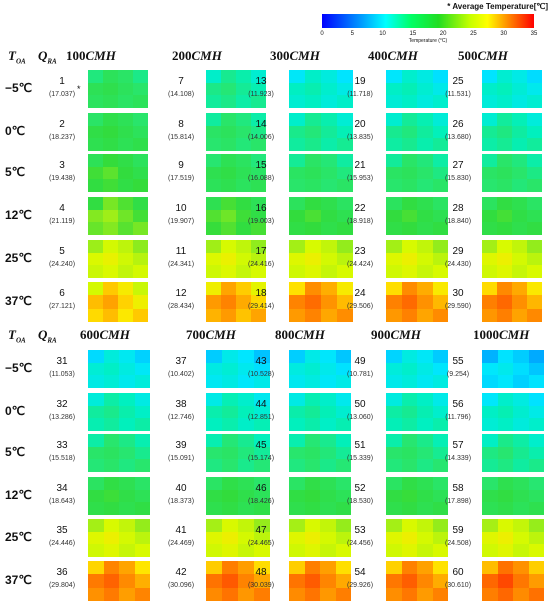 This screenshot has width=550, height=606. Describe the element at coordinates (62, 585) in the screenshot. I see `average-temperature: (29.804)` at that location.